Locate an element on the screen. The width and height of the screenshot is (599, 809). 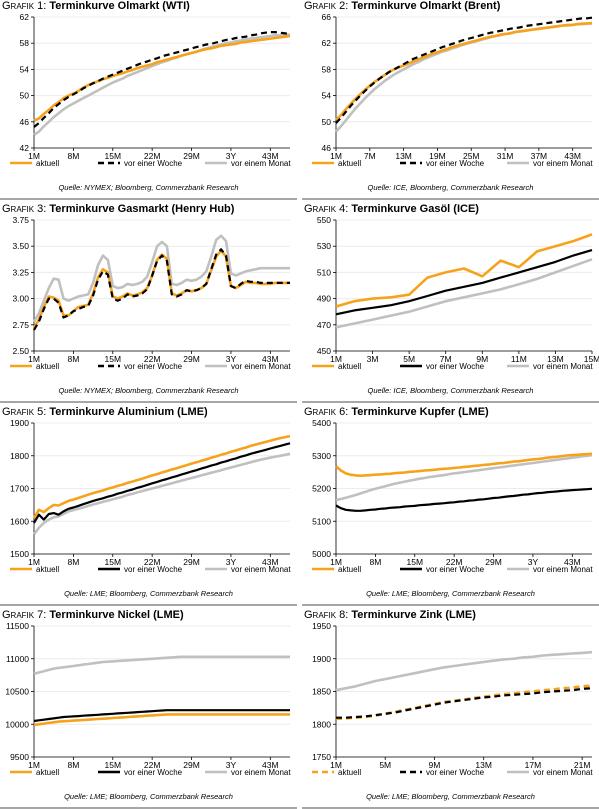
x-tick-label: 7M is located at coordinates (446, 359).